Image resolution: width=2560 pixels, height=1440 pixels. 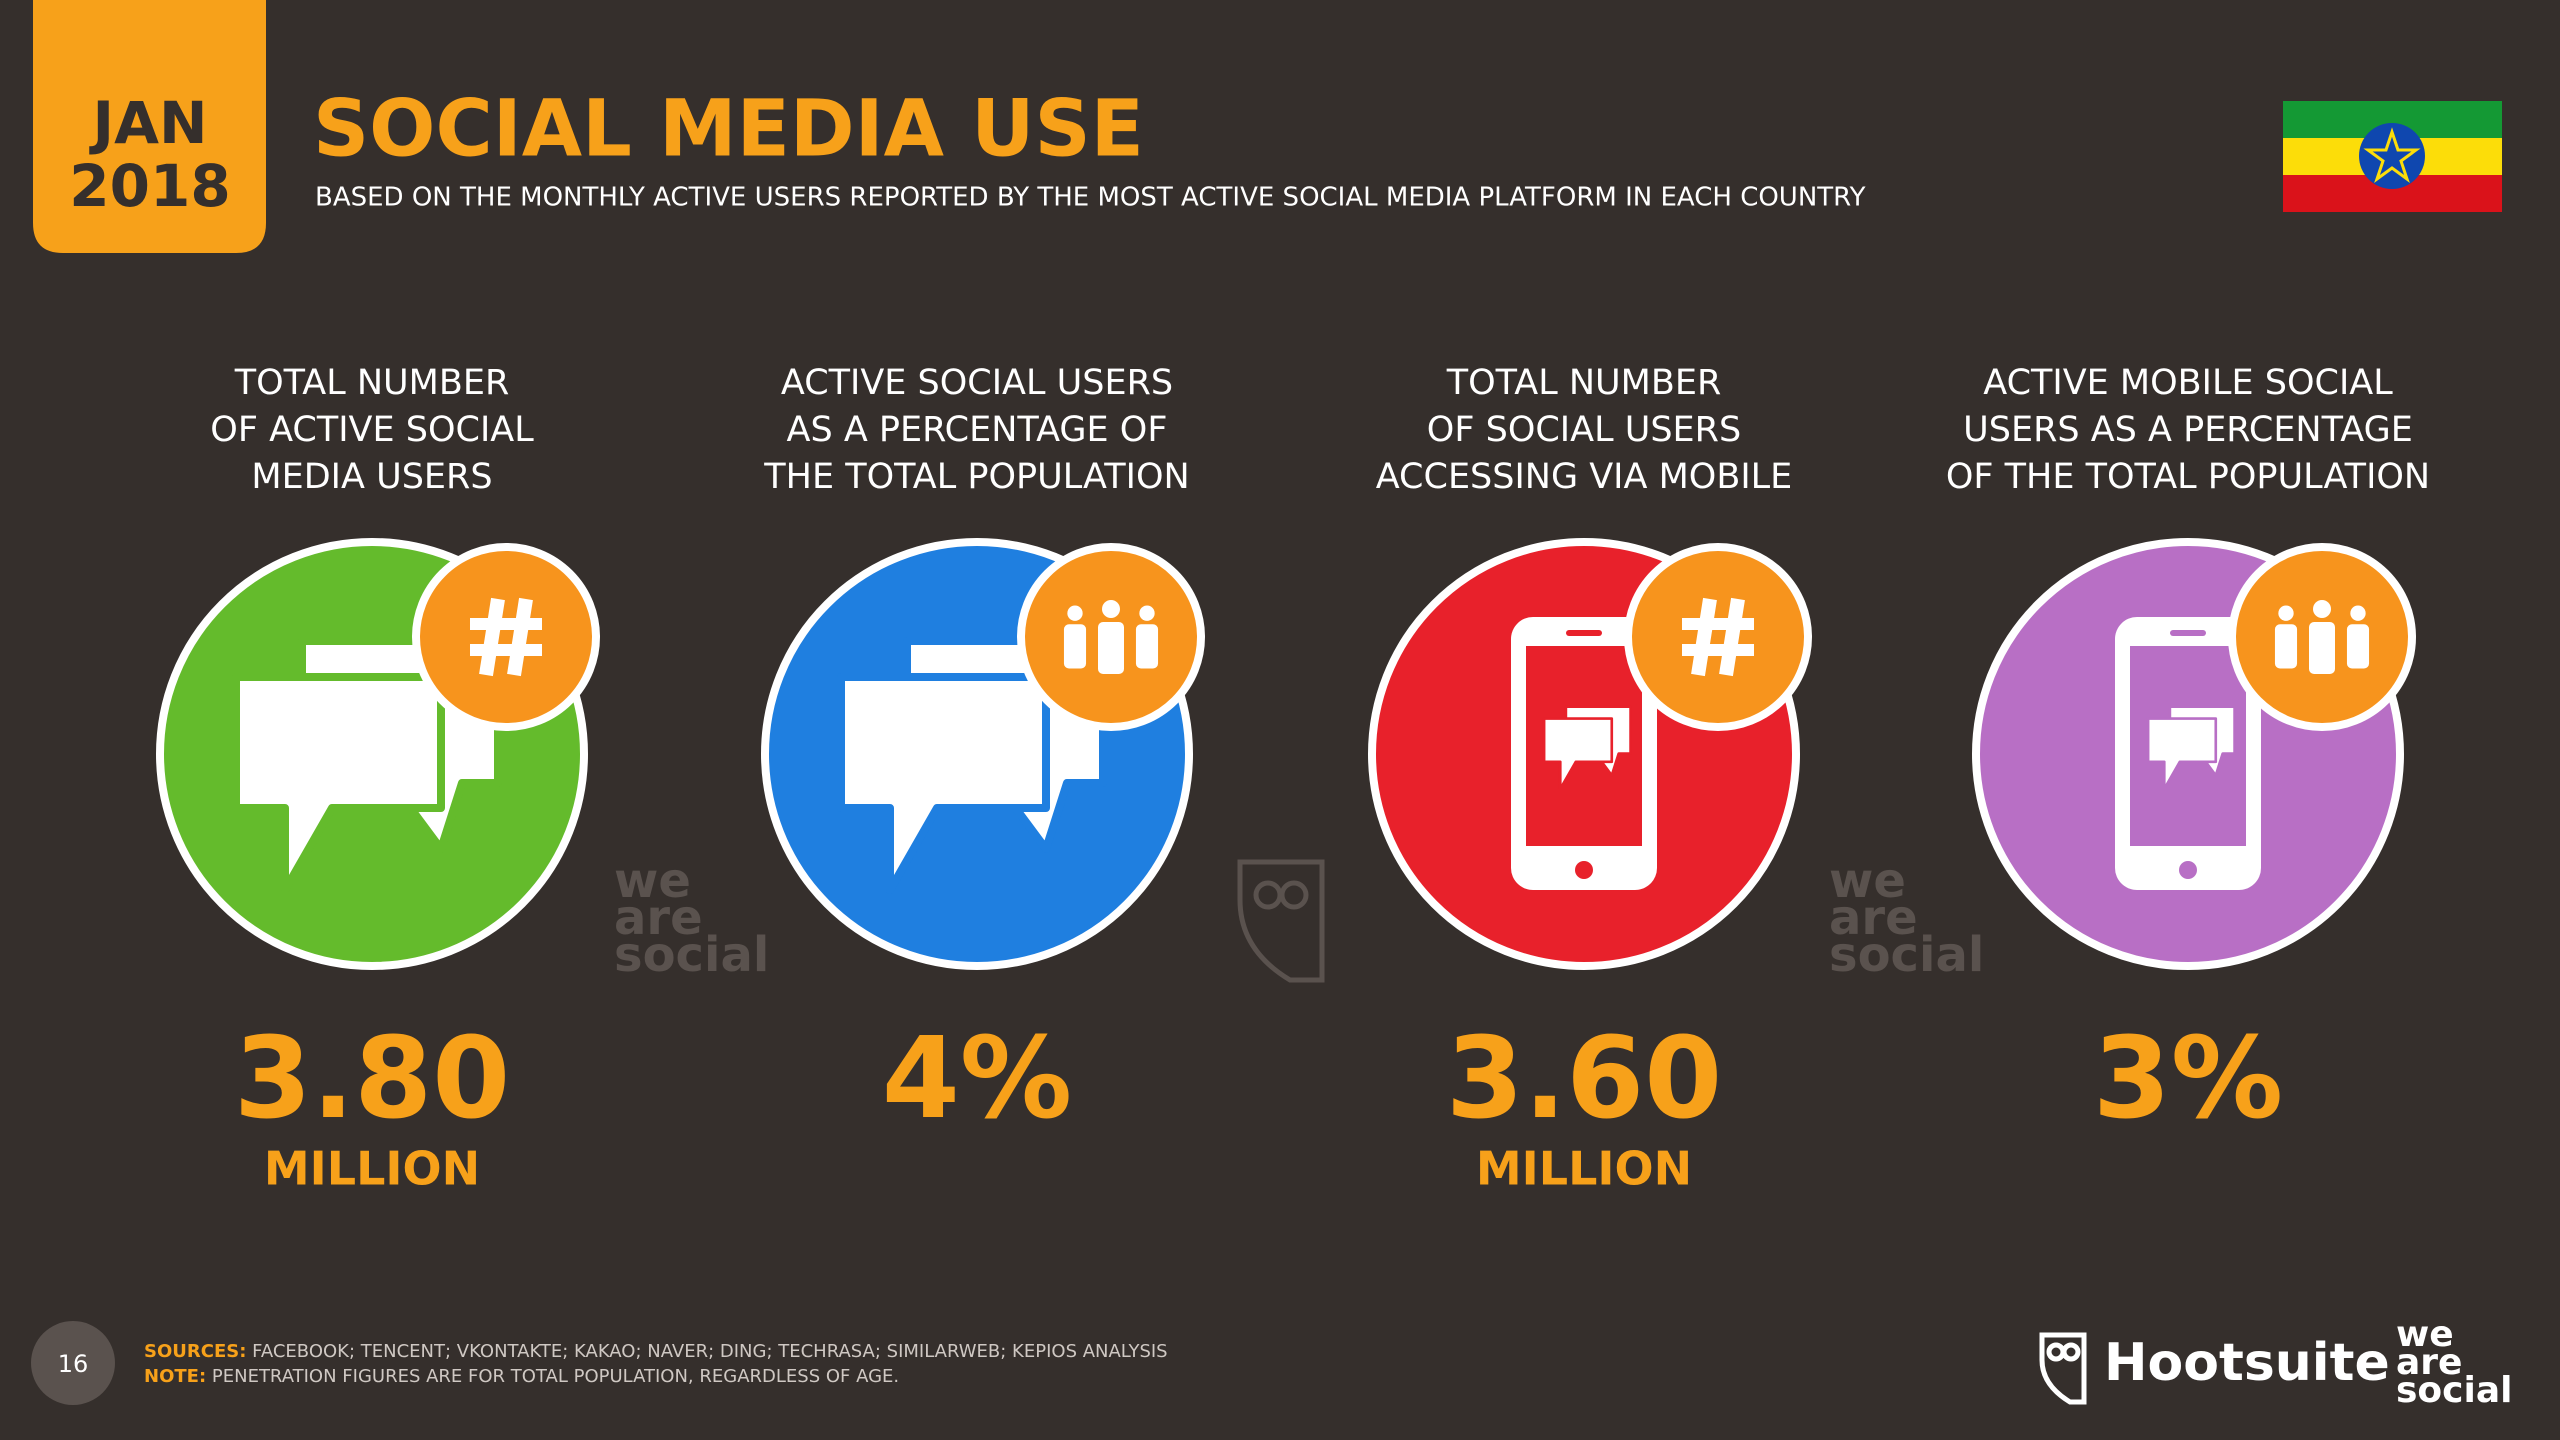 I want to click on stat-label: ACTIVE SOCIAL USERS, so click(x=977, y=383).